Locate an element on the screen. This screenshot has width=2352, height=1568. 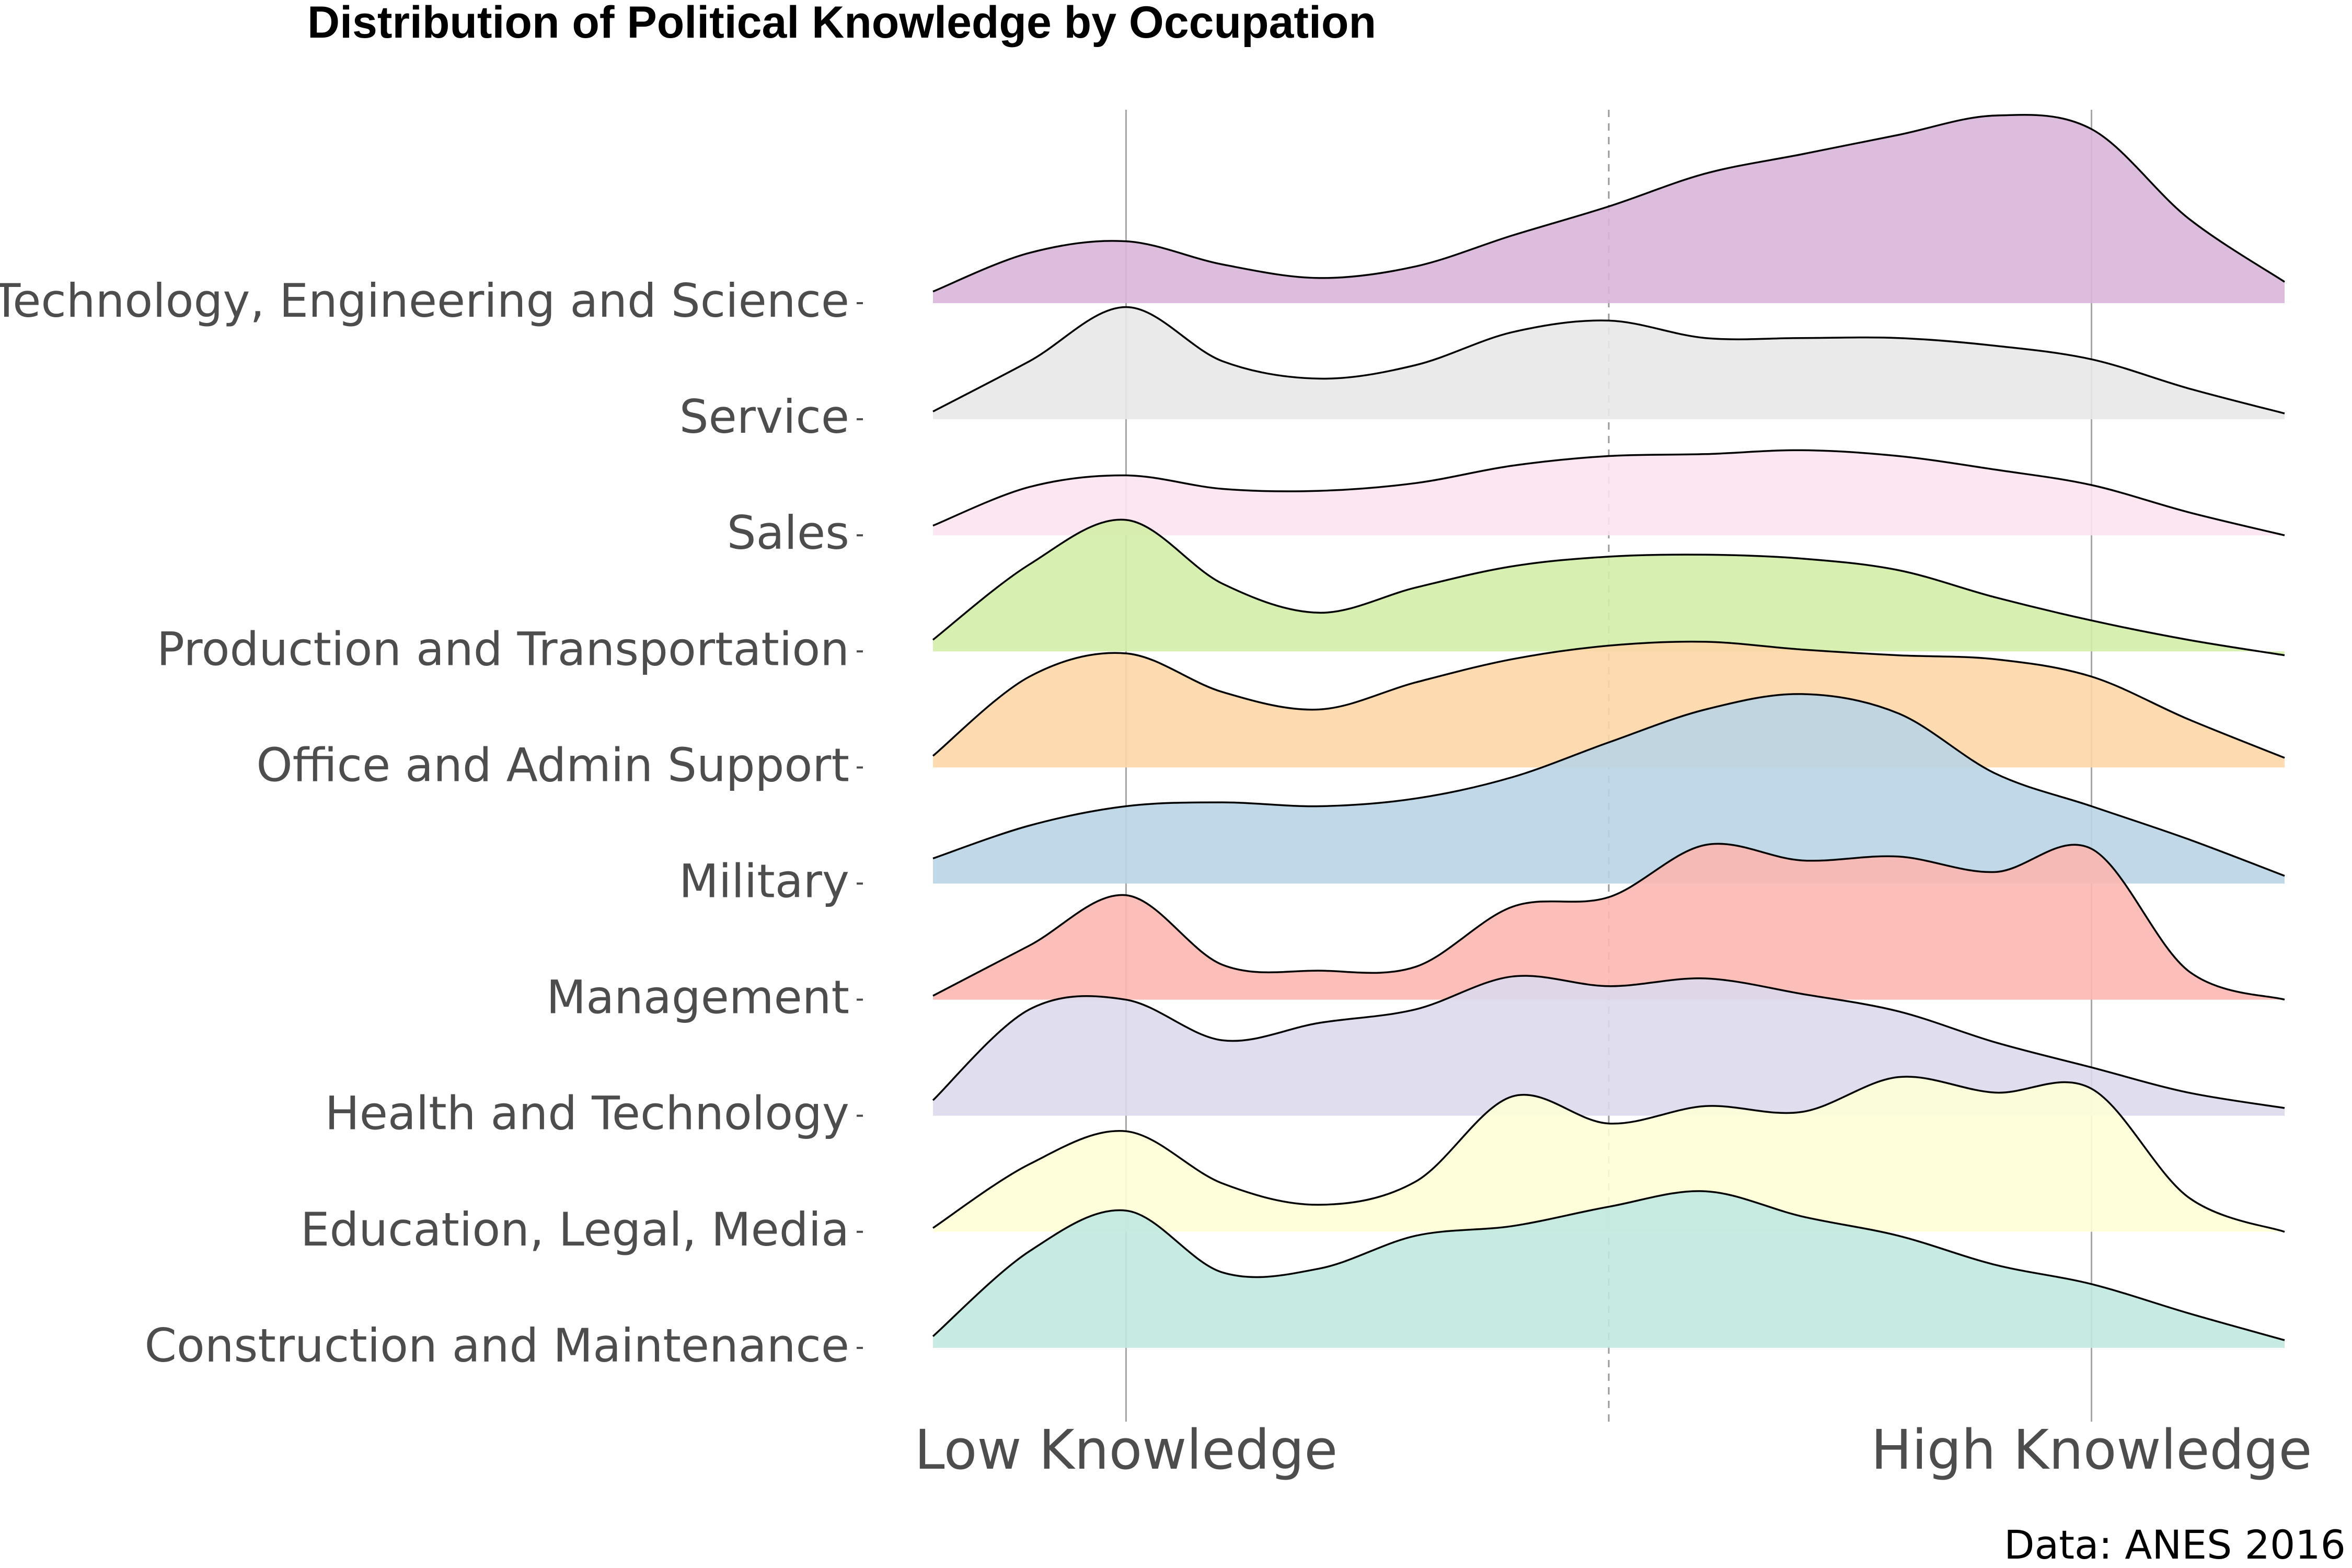
ridge-area-education-legal-media is located at coordinates (1609, 1154).